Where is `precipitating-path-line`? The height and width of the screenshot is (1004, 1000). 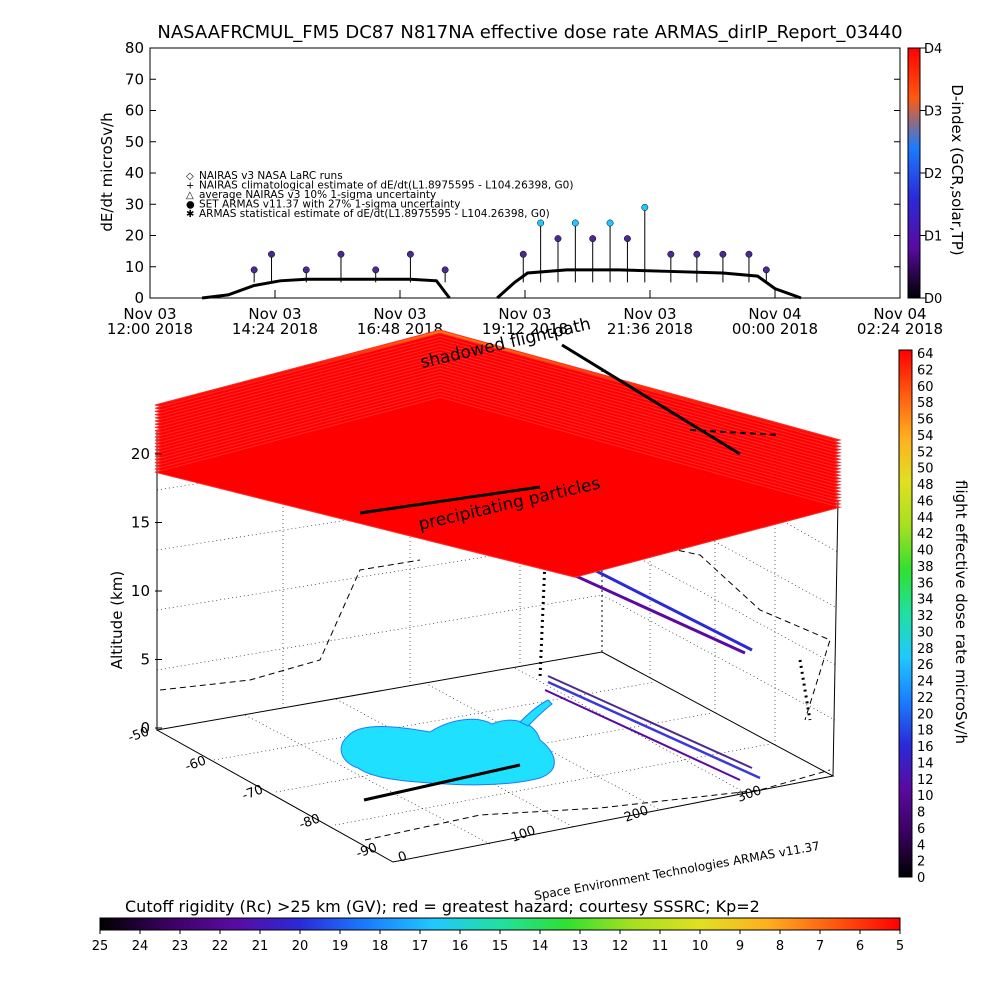 precipitating-path-line is located at coordinates (450, 500).